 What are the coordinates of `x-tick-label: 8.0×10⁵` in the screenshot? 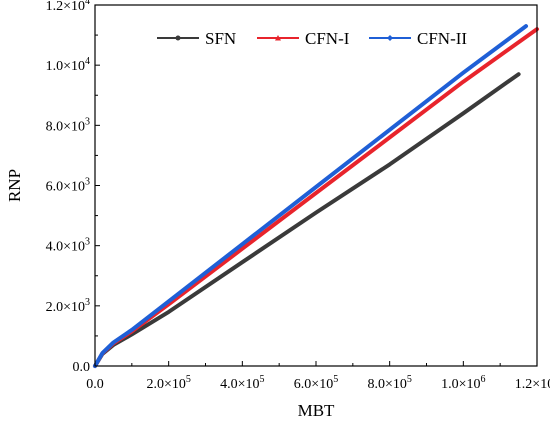 It's located at (389, 383).